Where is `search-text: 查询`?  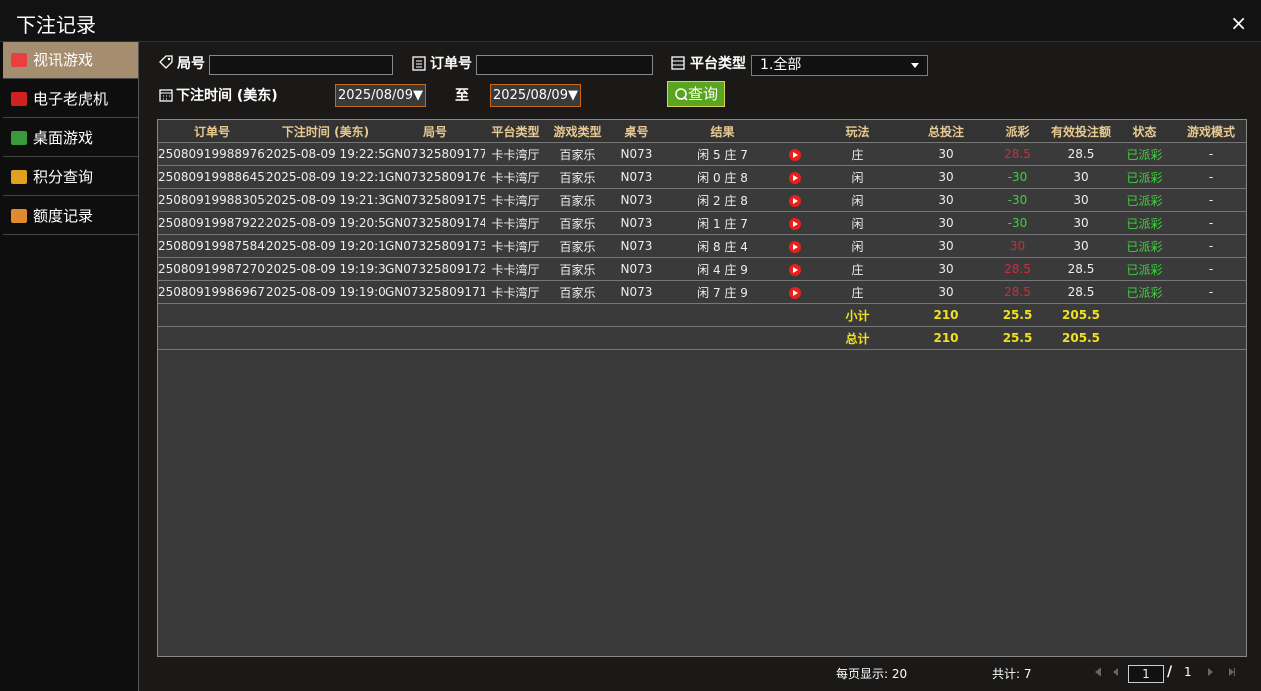 search-text: 查询 is located at coordinates (702, 94).